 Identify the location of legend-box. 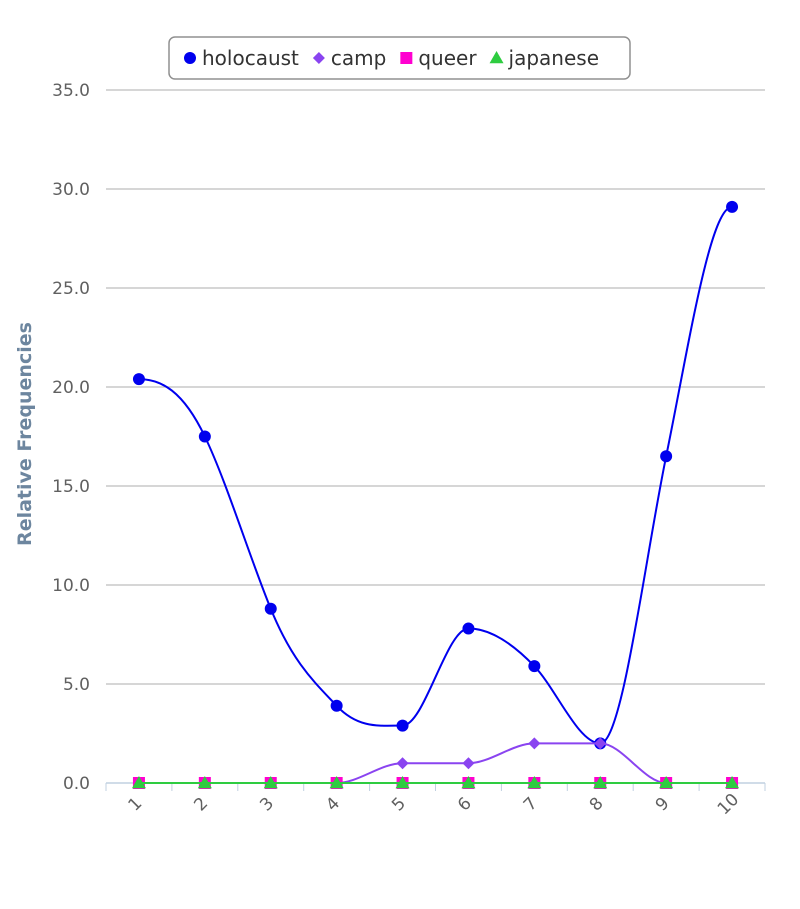
(399, 58).